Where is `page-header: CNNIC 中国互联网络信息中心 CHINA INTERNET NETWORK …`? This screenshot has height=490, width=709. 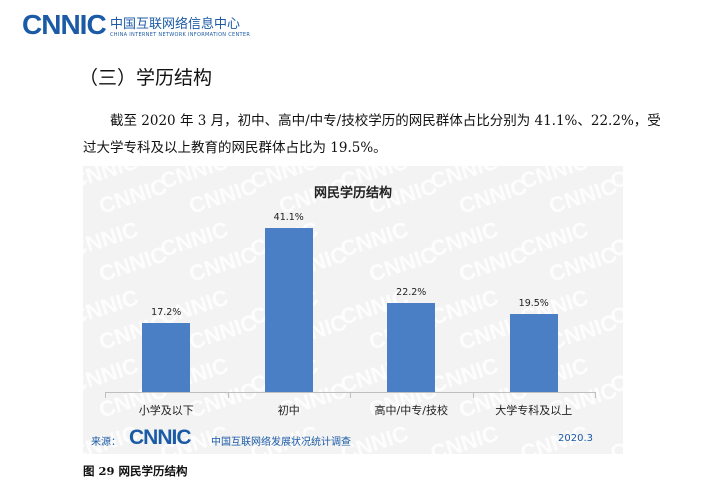 page-header: CNNIC 中国互联网络信息中心 CHINA INTERNET NETWORK … is located at coordinates (172, 25).